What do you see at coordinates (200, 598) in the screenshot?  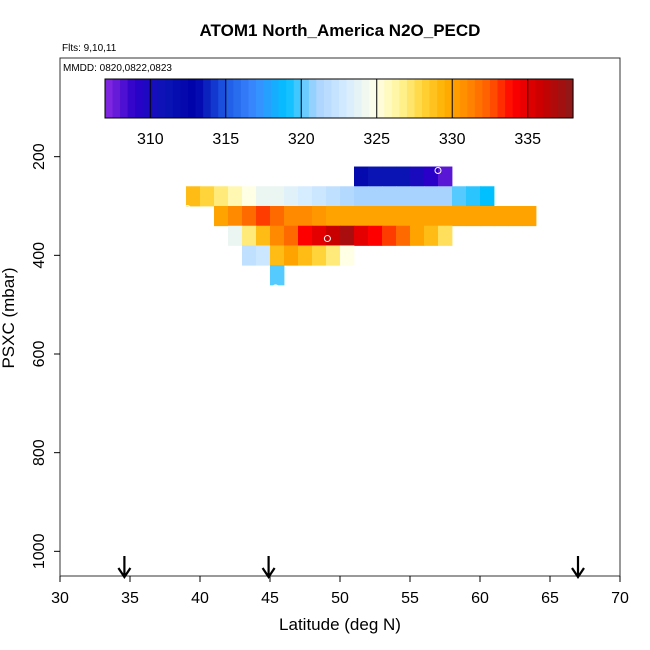 I see `x-tick-label: 40` at bounding box center [200, 598].